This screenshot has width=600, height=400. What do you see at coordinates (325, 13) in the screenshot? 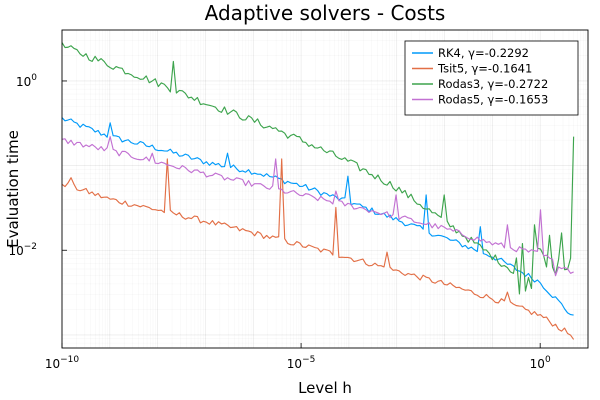
I see `chart-title: Adaptive solvers - Costs` at bounding box center [325, 13].